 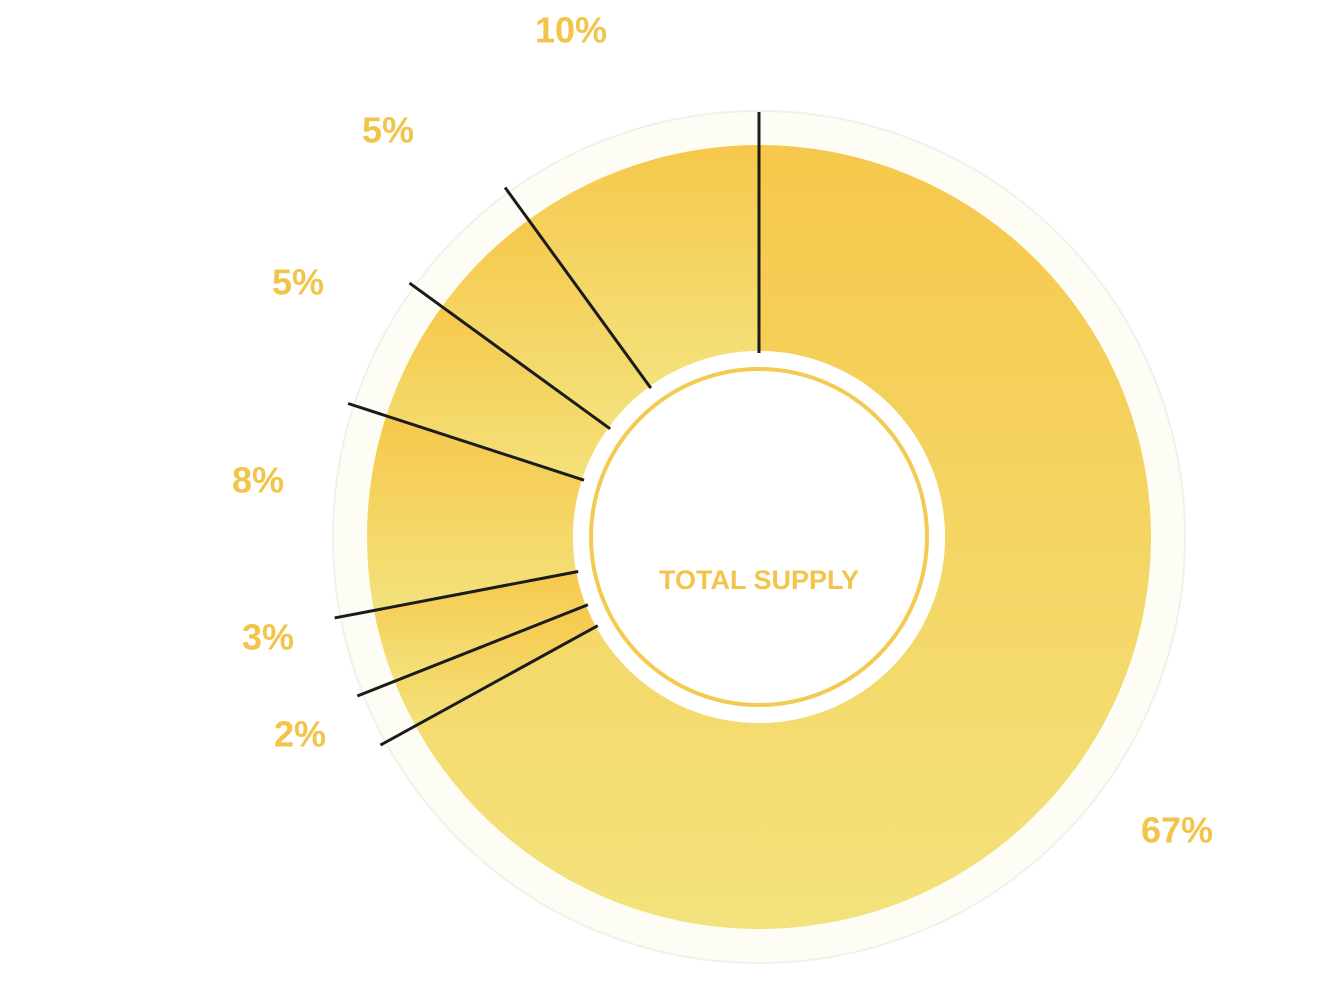 I want to click on value-label: 10%, so click(x=571, y=30).